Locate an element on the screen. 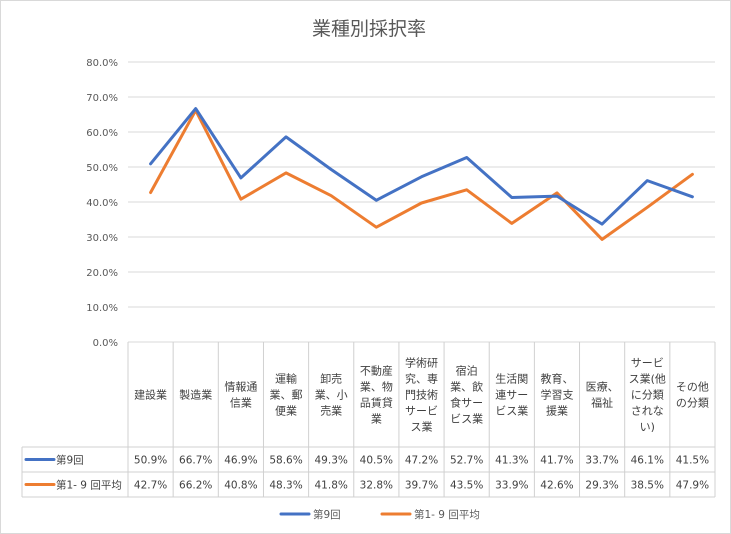 The image size is (731, 534). table-cell-value: 52.7% is located at coordinates (466, 461).